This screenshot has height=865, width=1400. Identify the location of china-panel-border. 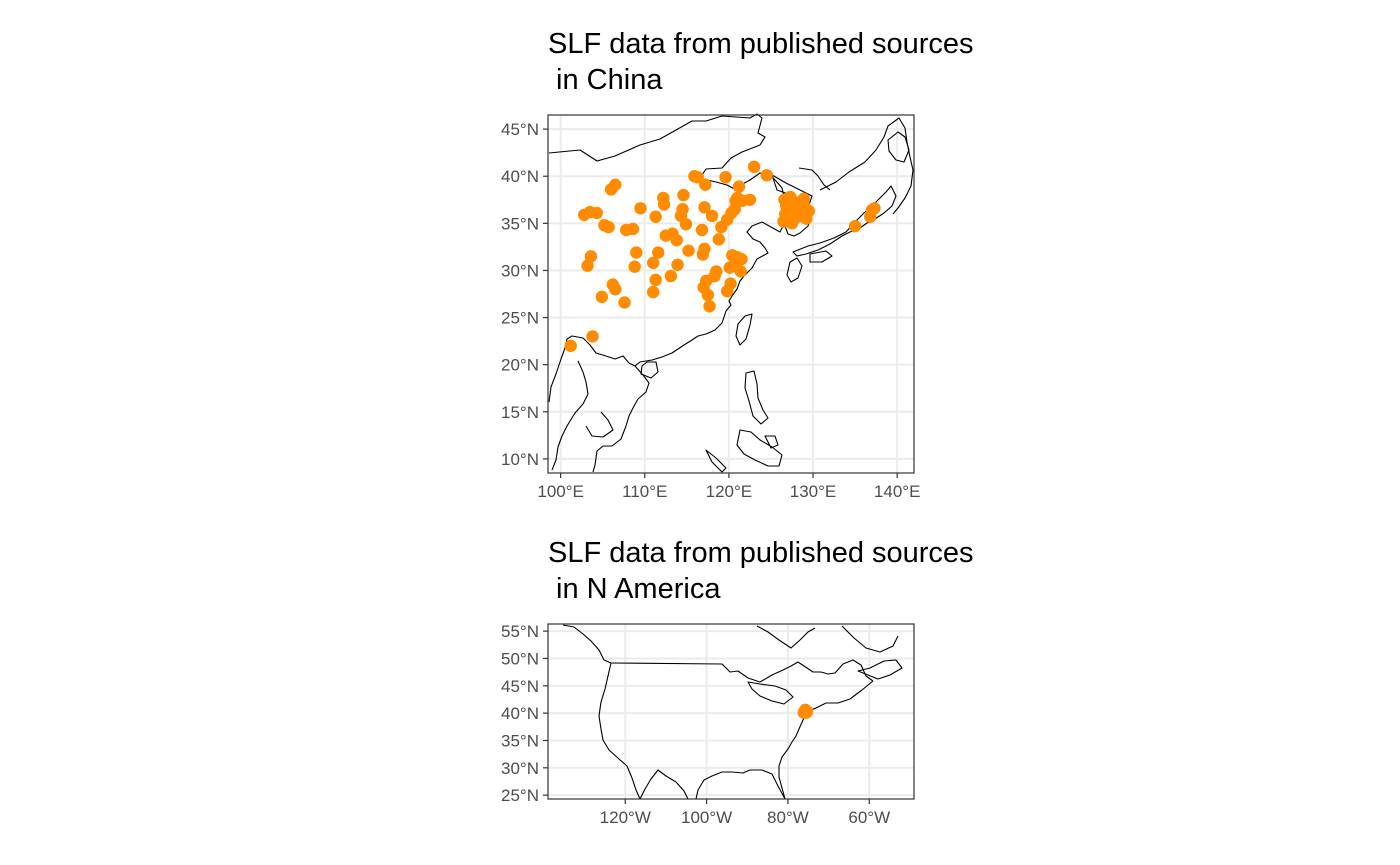
(731, 294).